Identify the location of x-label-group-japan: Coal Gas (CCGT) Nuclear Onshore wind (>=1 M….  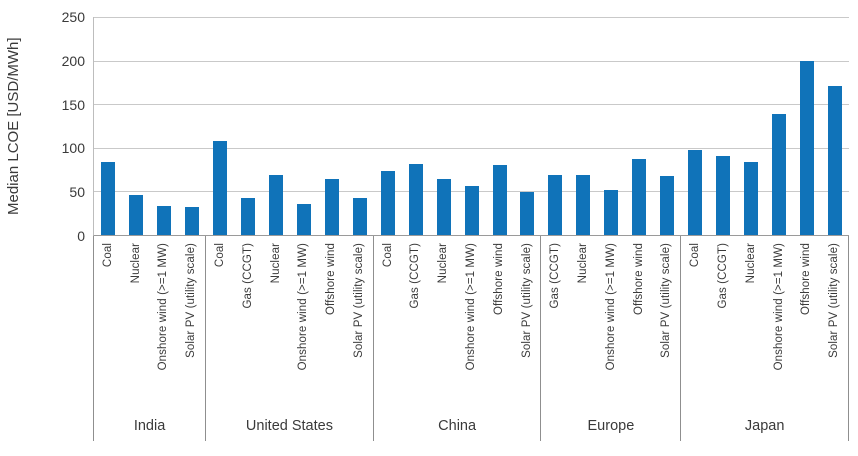
(765, 338).